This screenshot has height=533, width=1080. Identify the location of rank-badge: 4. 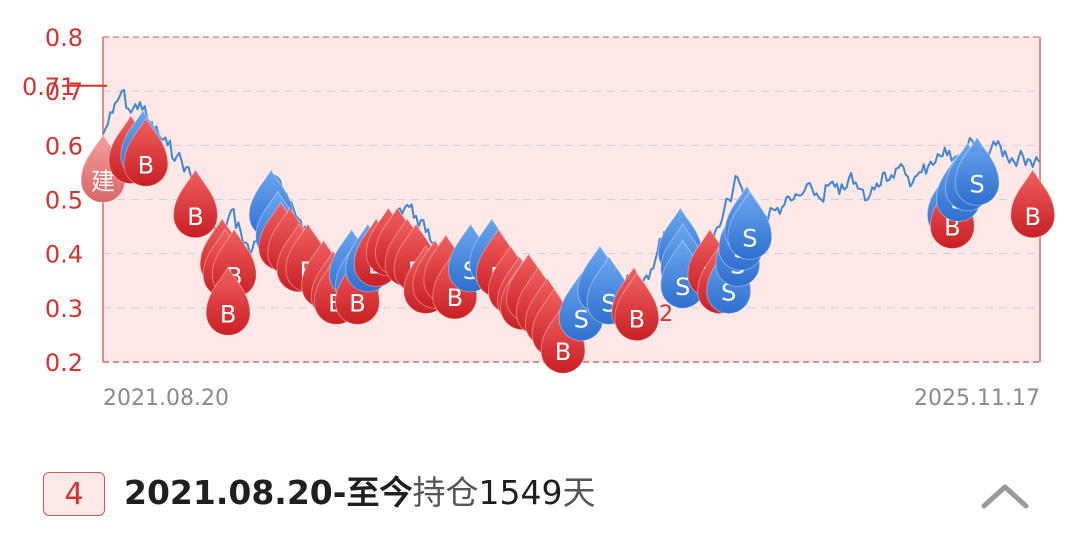
(74, 494).